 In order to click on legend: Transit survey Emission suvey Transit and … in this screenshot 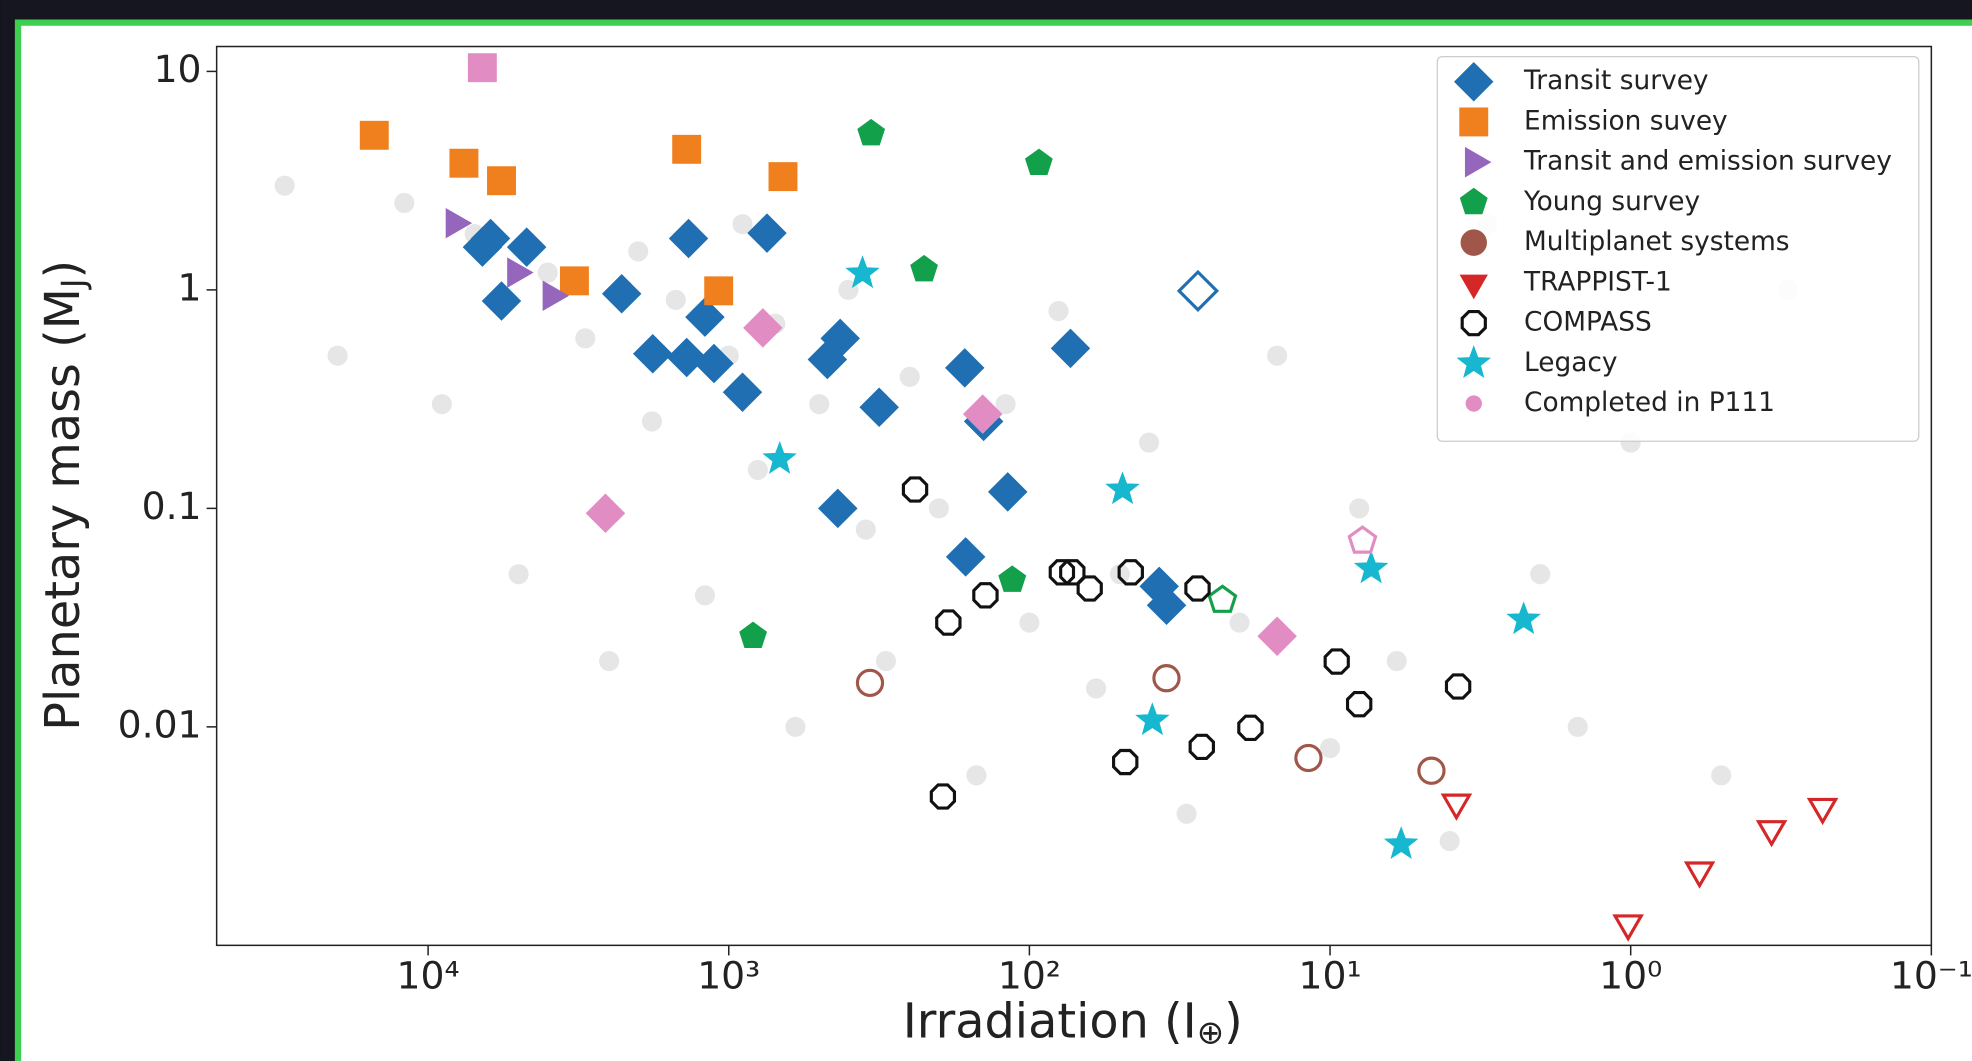, I will do `click(1678, 248)`.